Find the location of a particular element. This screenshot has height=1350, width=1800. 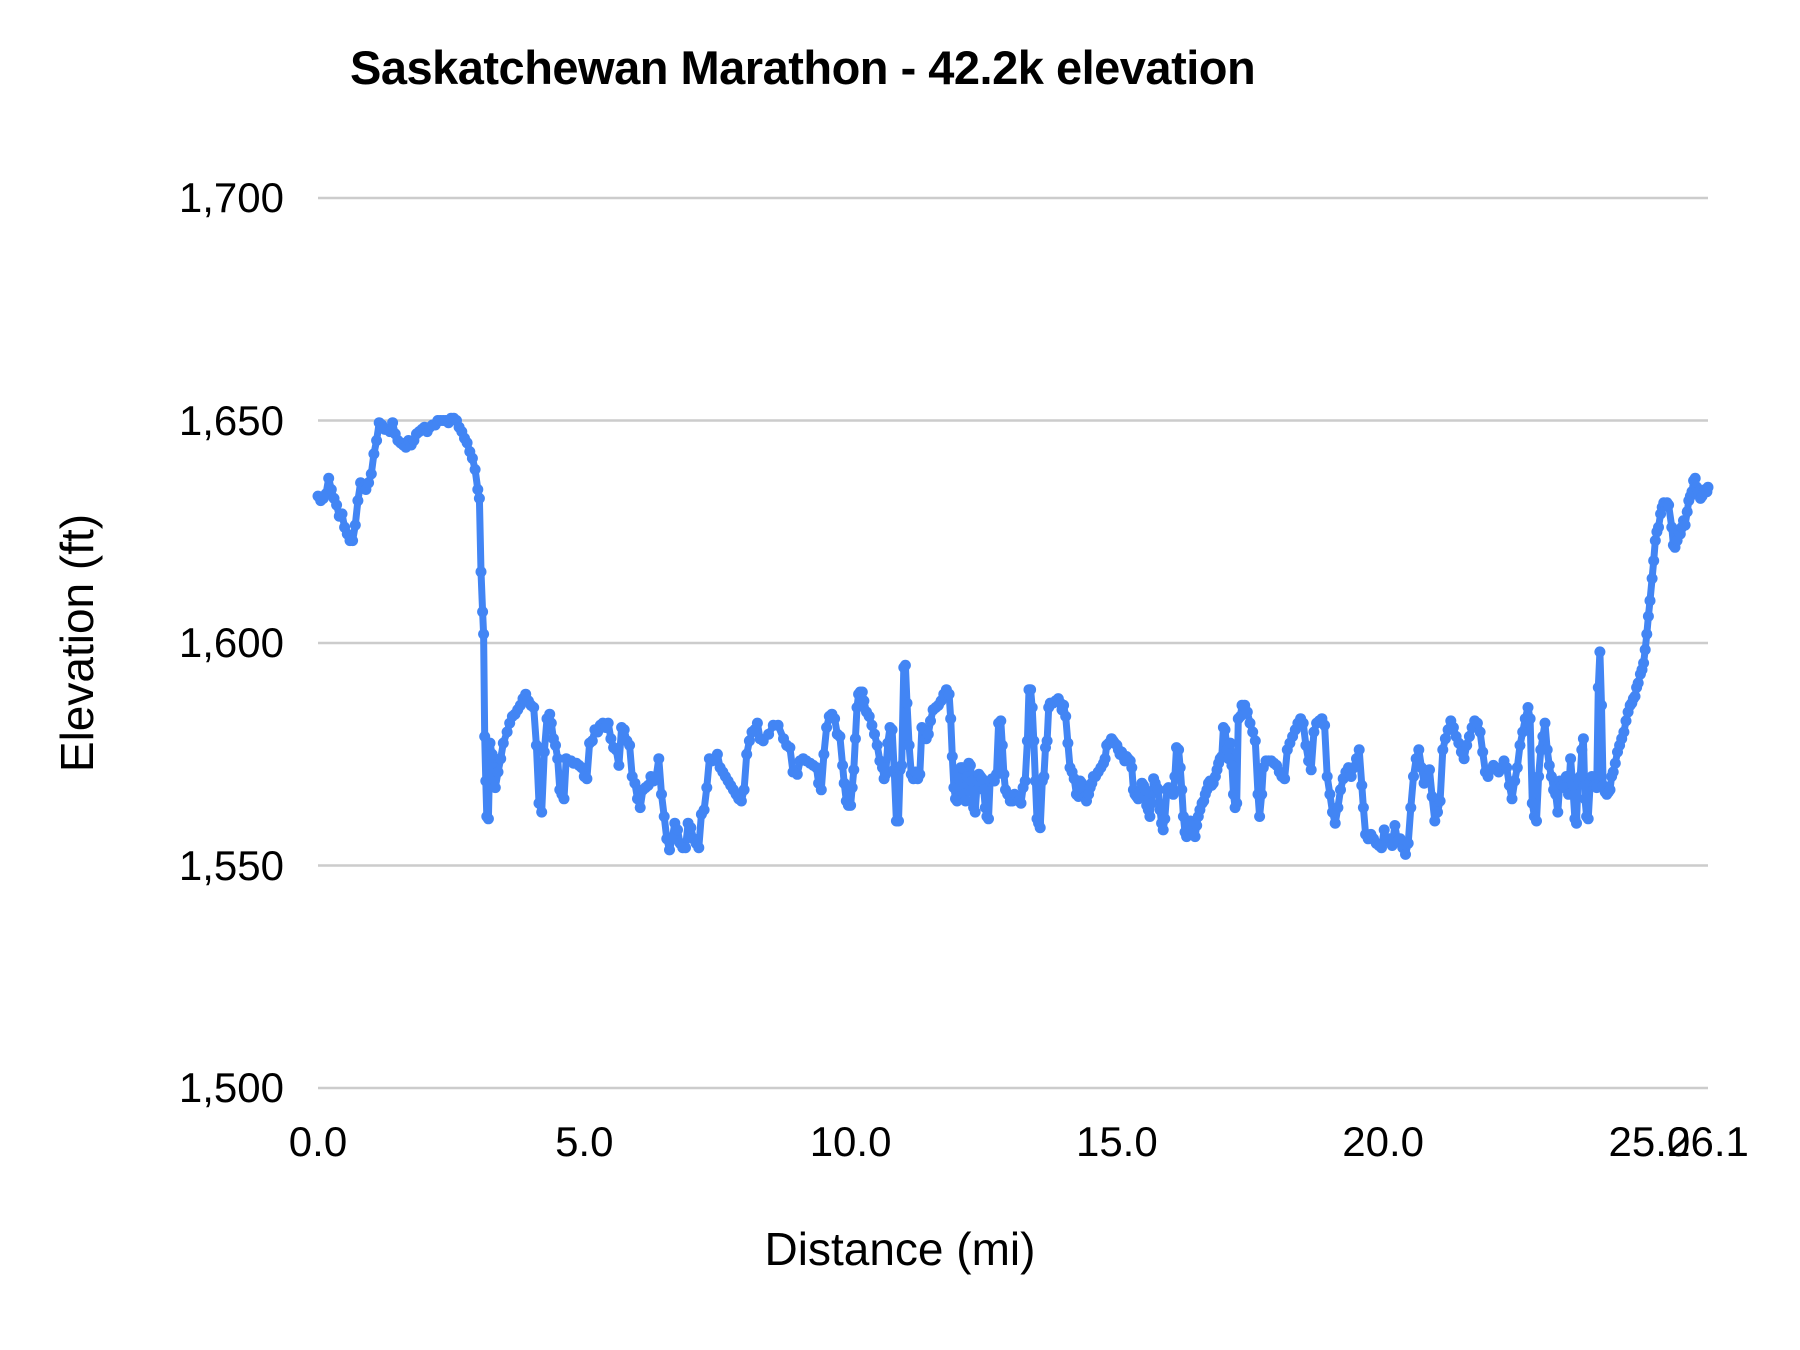

x-axis-title: Distance (mi) is located at coordinates (900, 1249).